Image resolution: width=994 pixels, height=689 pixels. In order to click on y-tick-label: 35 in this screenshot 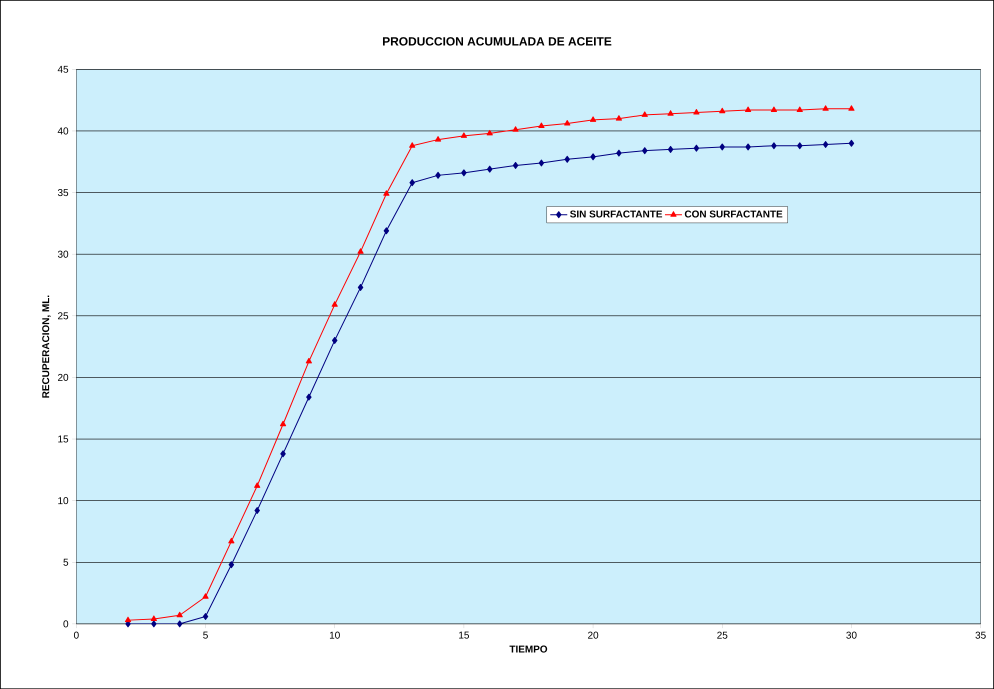, I will do `click(63, 192)`.